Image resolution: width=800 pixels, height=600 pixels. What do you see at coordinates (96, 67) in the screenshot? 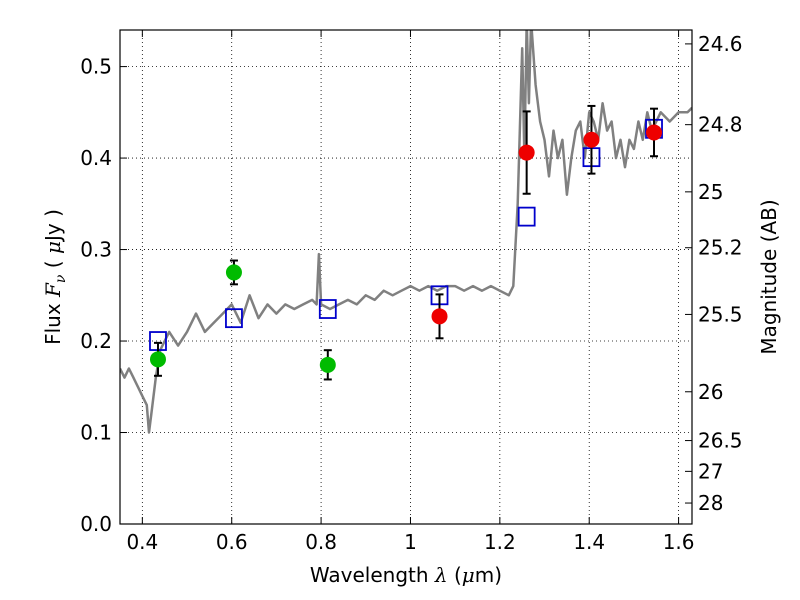
I see `y-tick-label: 0.5` at bounding box center [96, 67].